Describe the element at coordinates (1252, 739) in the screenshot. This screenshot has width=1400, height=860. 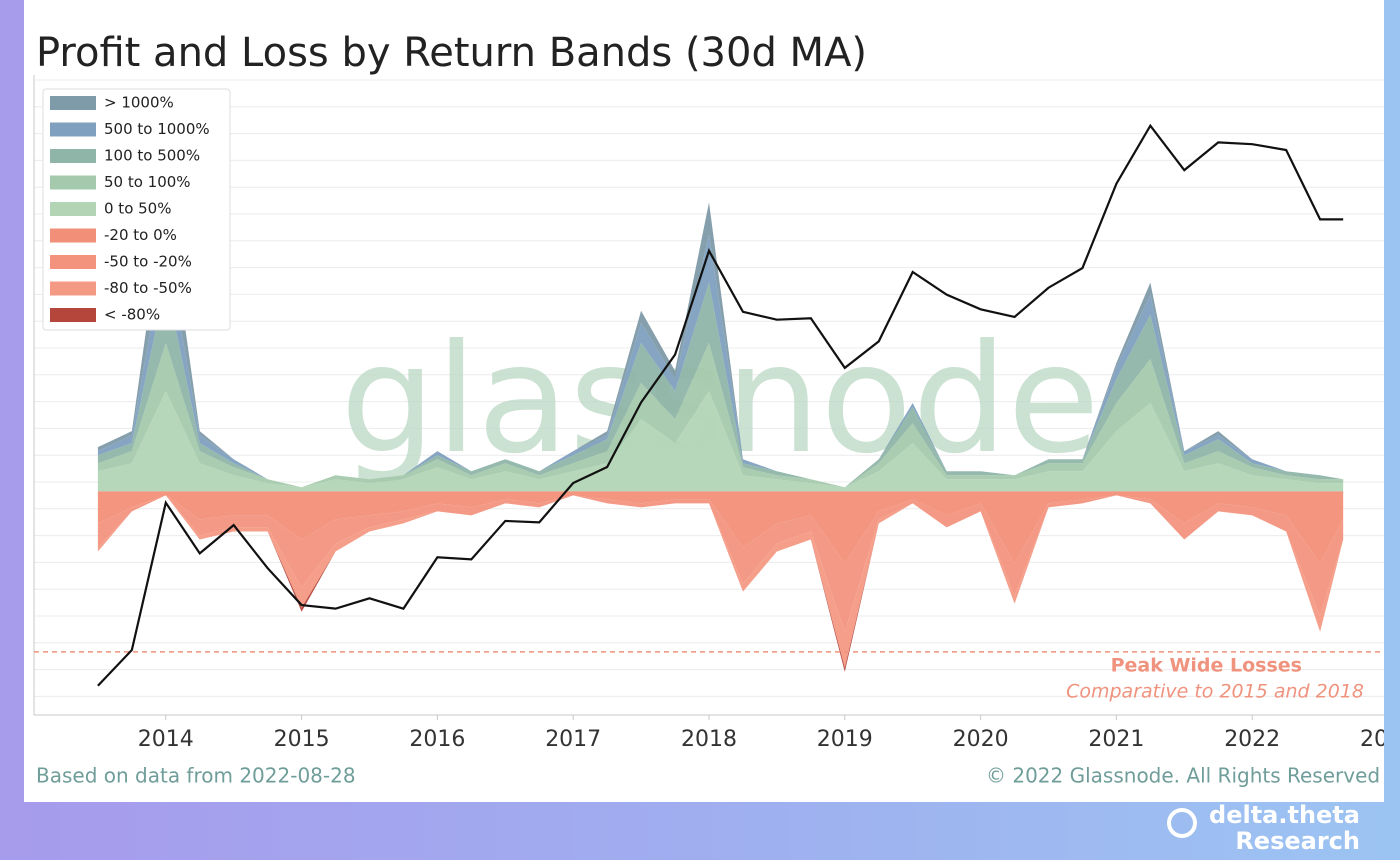
I see `x-tick-label: 2022` at that location.